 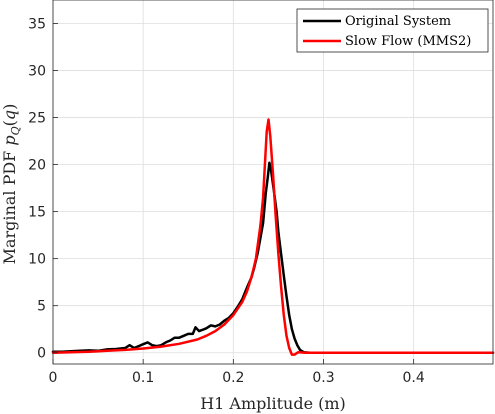 I want to click on legend-box, so click(x=392, y=30).